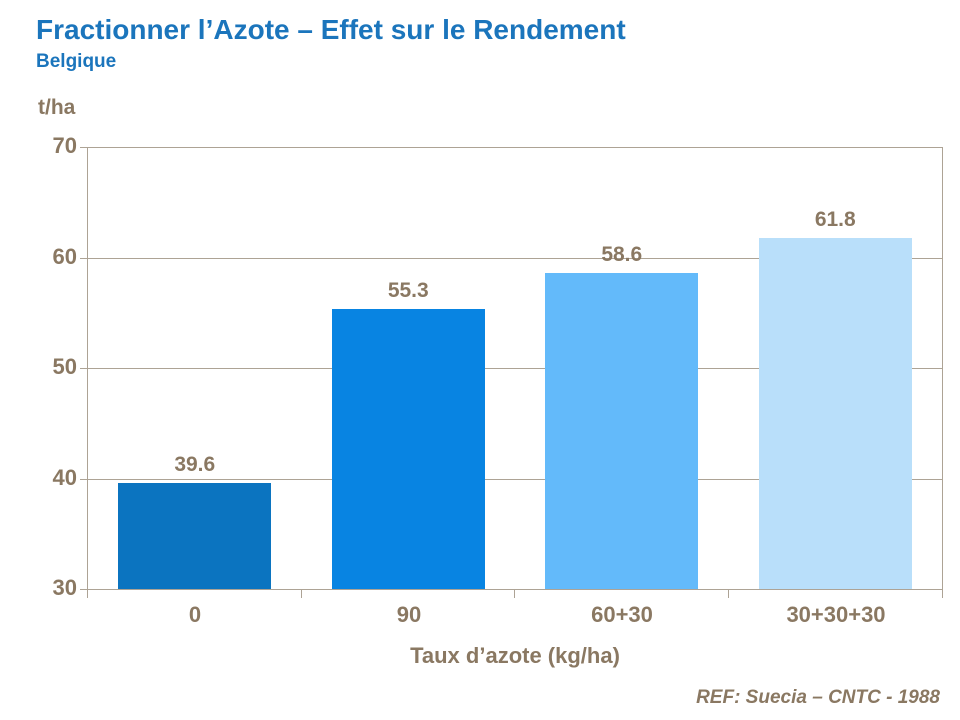 This screenshot has width=960, height=720. Describe the element at coordinates (835, 219) in the screenshot. I see `bar-value-label: 61.8` at that location.